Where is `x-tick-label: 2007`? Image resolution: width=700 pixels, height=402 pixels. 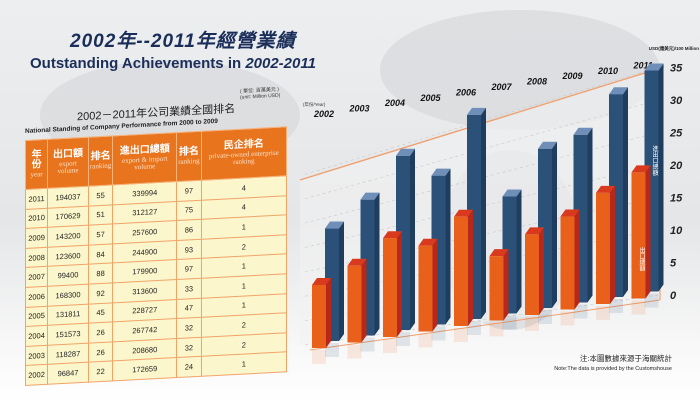 x-tick-label: 2007 is located at coordinates (502, 87).